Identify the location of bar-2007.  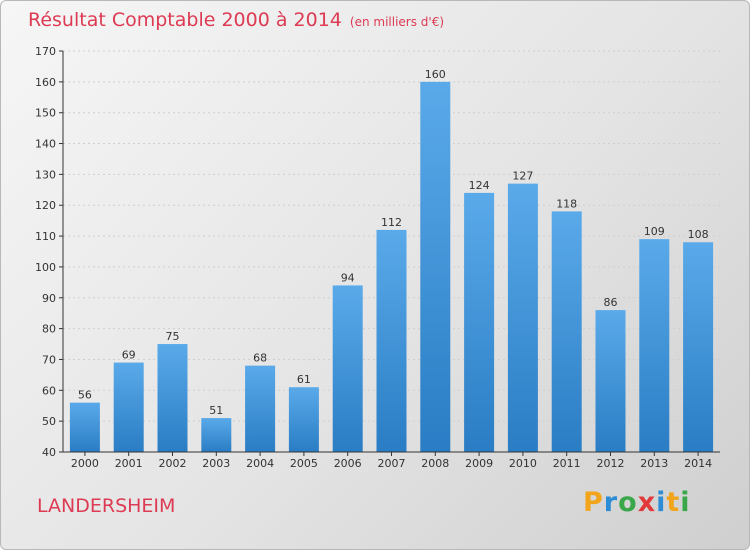
(391, 340).